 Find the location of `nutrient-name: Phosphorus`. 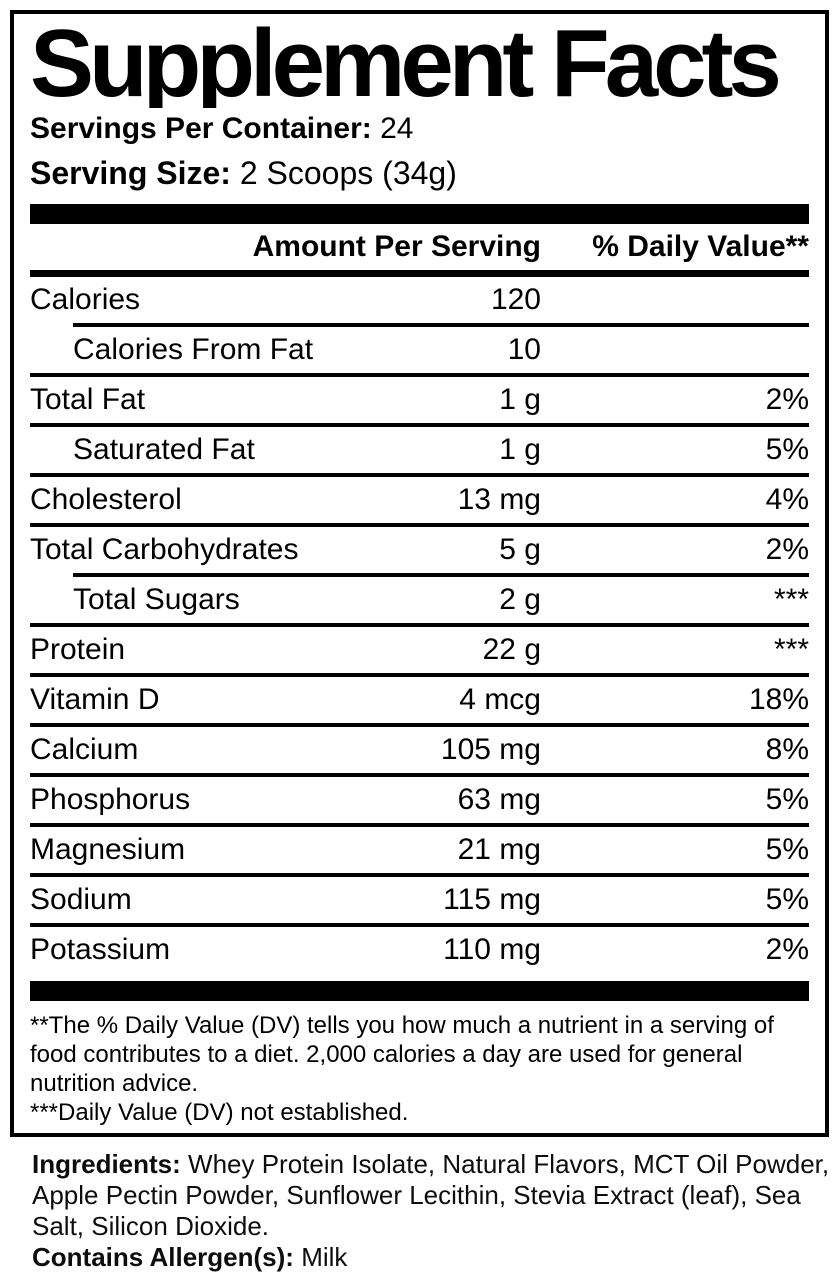

nutrient-name: Phosphorus is located at coordinates (110, 800).